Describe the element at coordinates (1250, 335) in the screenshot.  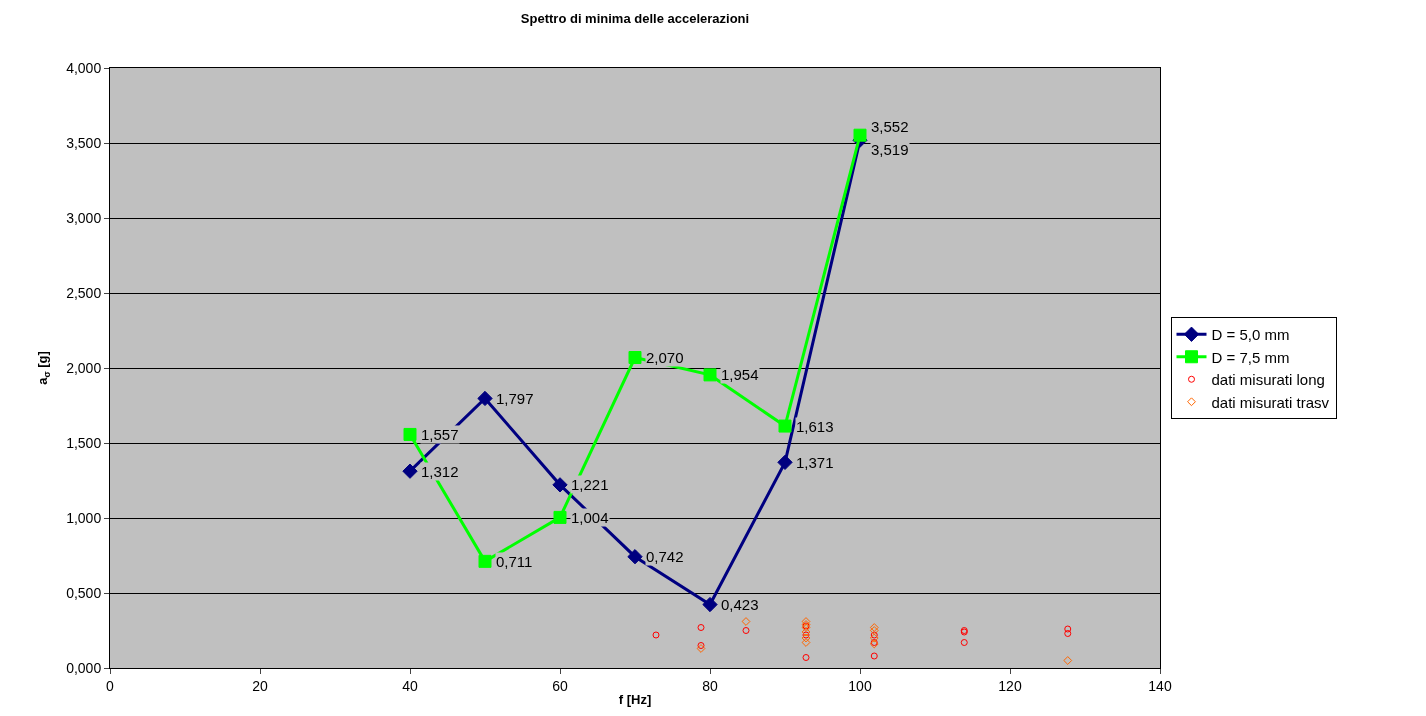
I see `legend-label: D = 5,0 mm` at that location.